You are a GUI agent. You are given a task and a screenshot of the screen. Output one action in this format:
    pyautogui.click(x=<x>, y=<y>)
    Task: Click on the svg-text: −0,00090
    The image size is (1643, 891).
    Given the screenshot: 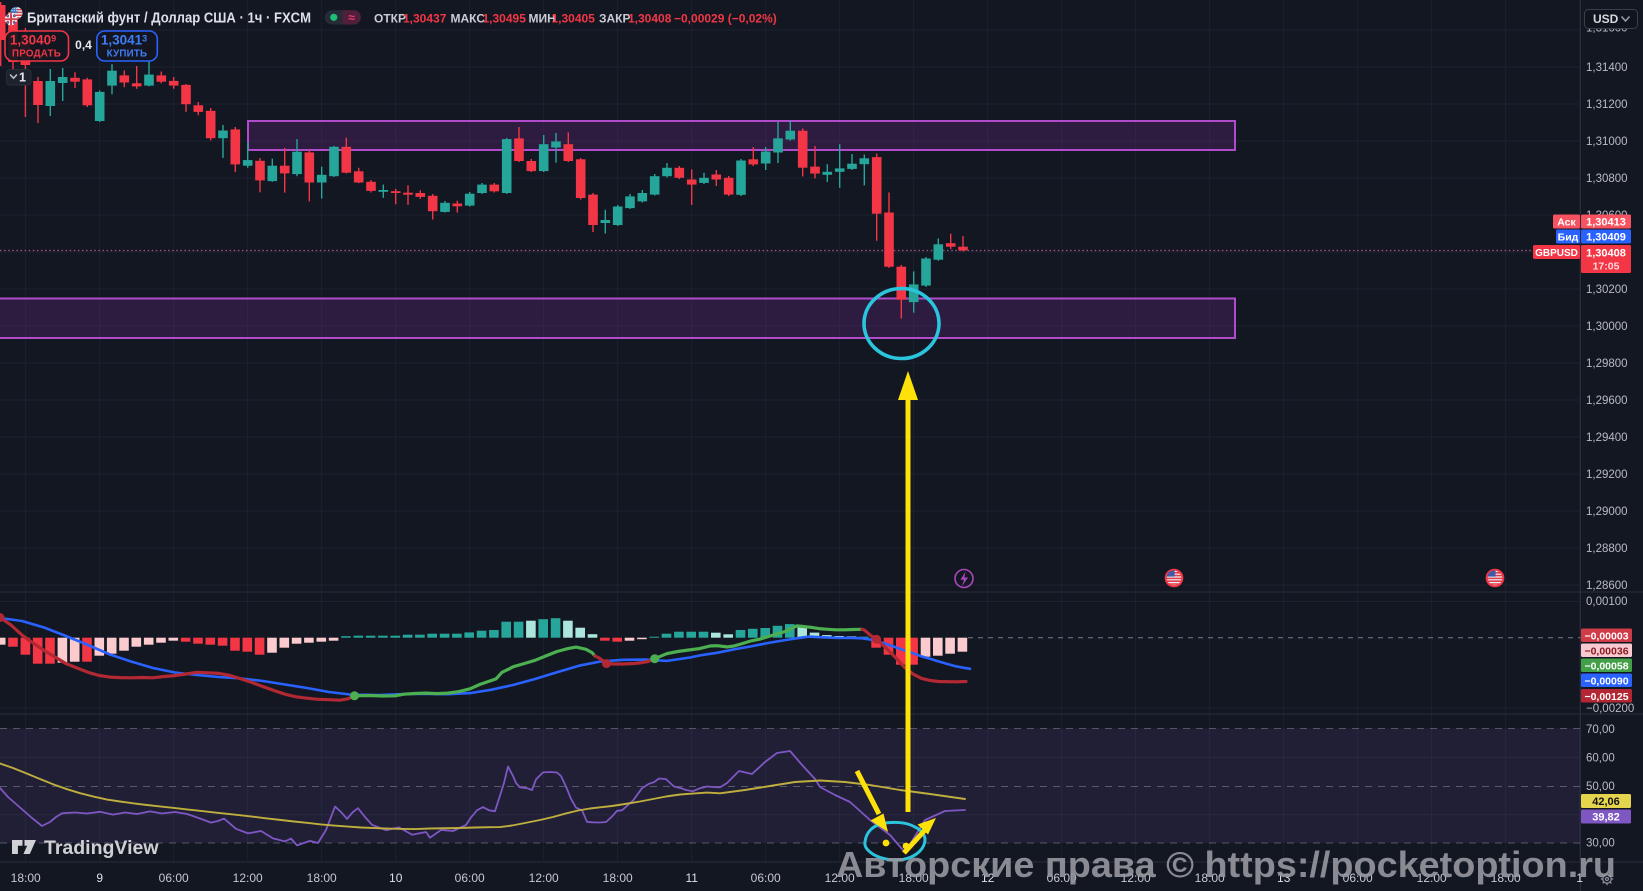 What is the action you would take?
    pyautogui.click(x=1606, y=681)
    